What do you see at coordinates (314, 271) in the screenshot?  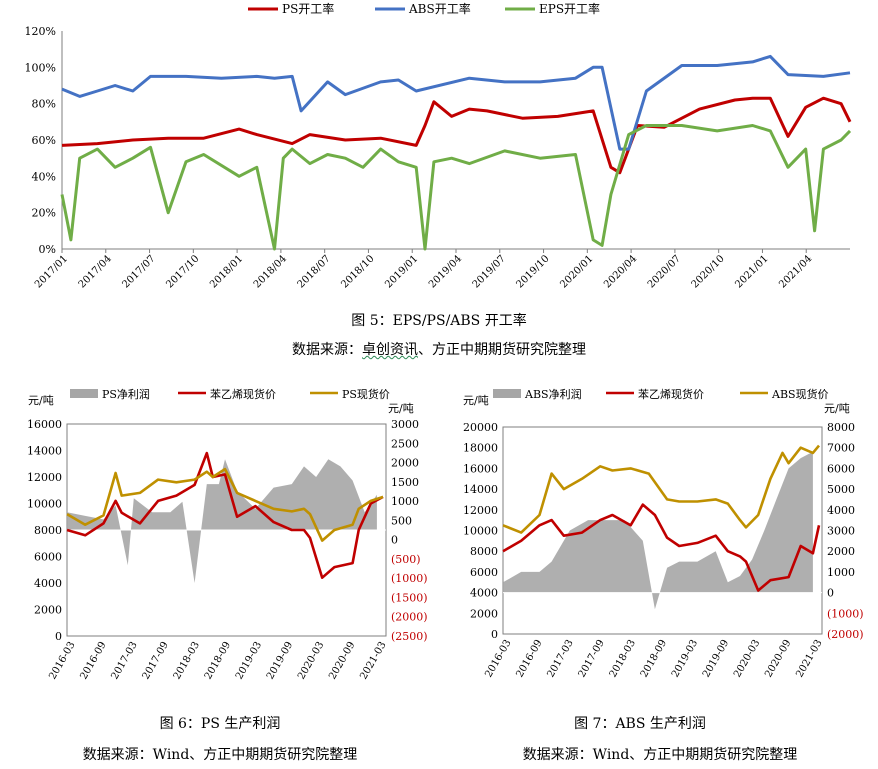 I see `x-tick-label: 2018/07` at bounding box center [314, 271].